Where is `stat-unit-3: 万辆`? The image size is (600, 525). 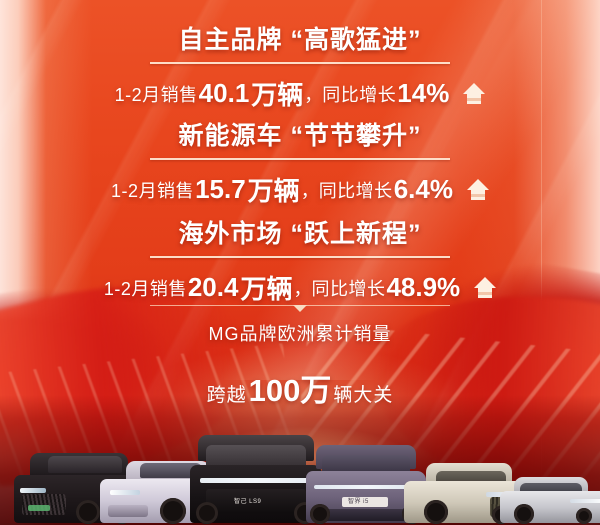 stat-unit-3: 万辆 is located at coordinates (266, 289).